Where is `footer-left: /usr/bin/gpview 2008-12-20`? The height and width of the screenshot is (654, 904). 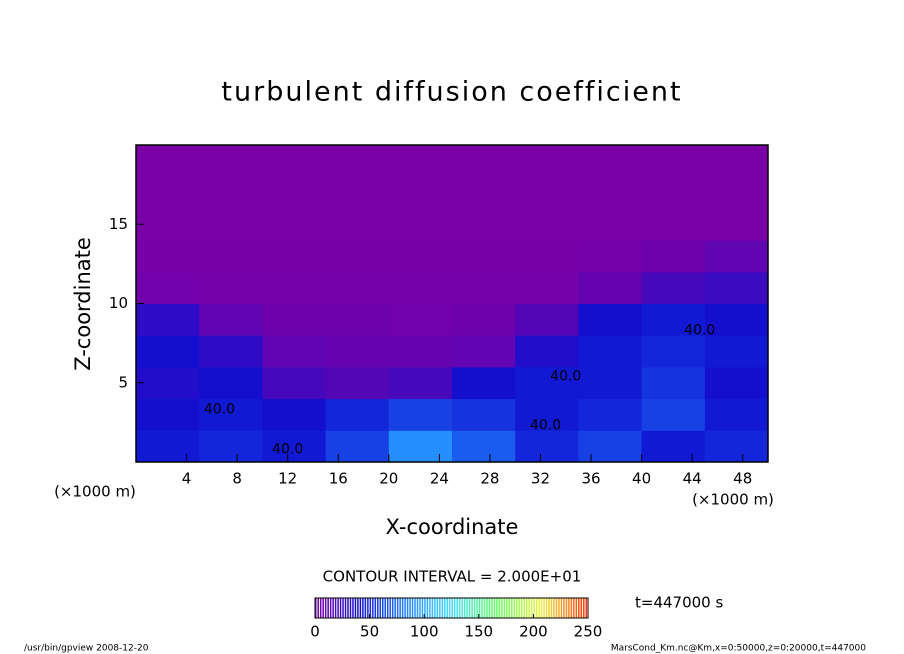 footer-left: /usr/bin/gpview 2008-12-20 is located at coordinates (86, 649).